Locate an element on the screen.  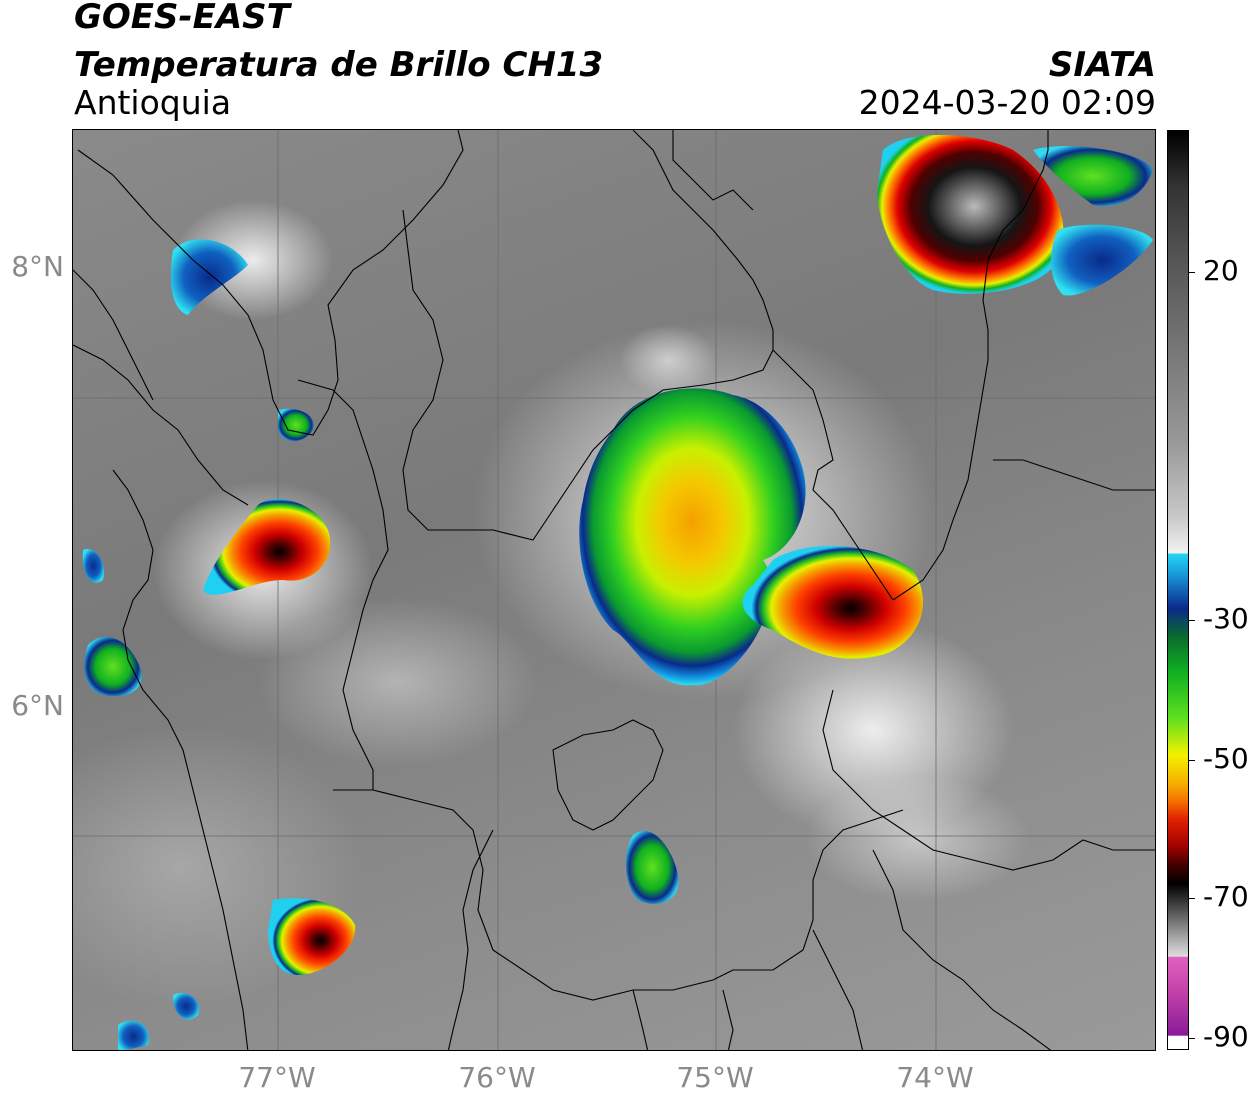
region-label: Antioquia is located at coordinates (153, 102).